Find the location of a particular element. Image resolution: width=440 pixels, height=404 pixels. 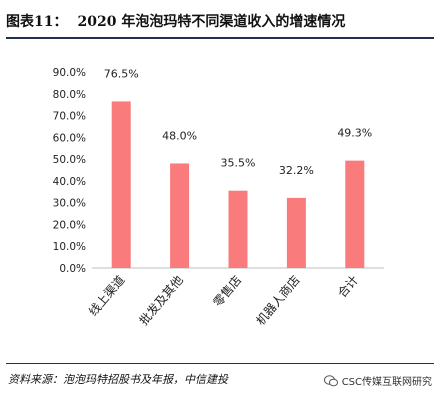

figure-title: 2020 年泡泡玛特不同渠道收入的增速情况 is located at coordinates (211, 22).